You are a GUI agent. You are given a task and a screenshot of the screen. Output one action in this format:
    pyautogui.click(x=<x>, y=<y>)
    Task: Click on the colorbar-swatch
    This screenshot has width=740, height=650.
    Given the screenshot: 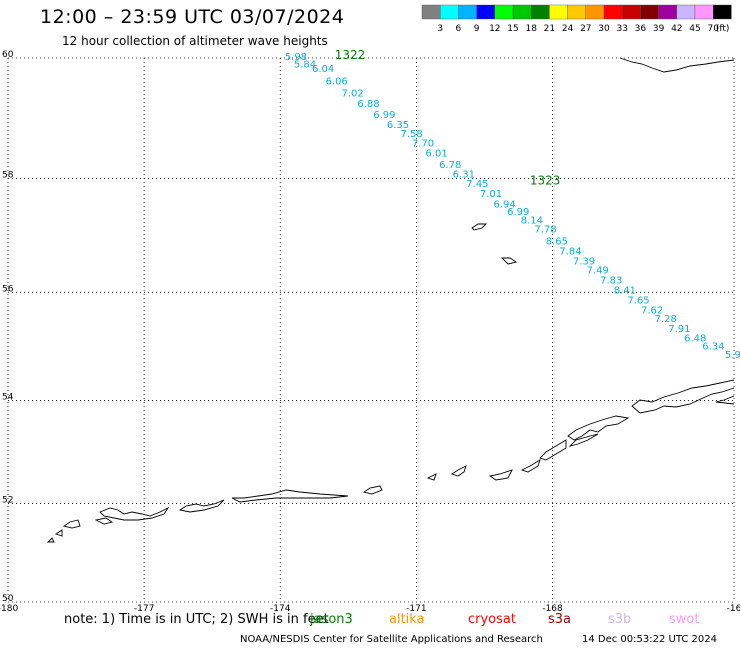 What is the action you would take?
    pyautogui.click(x=722, y=12)
    